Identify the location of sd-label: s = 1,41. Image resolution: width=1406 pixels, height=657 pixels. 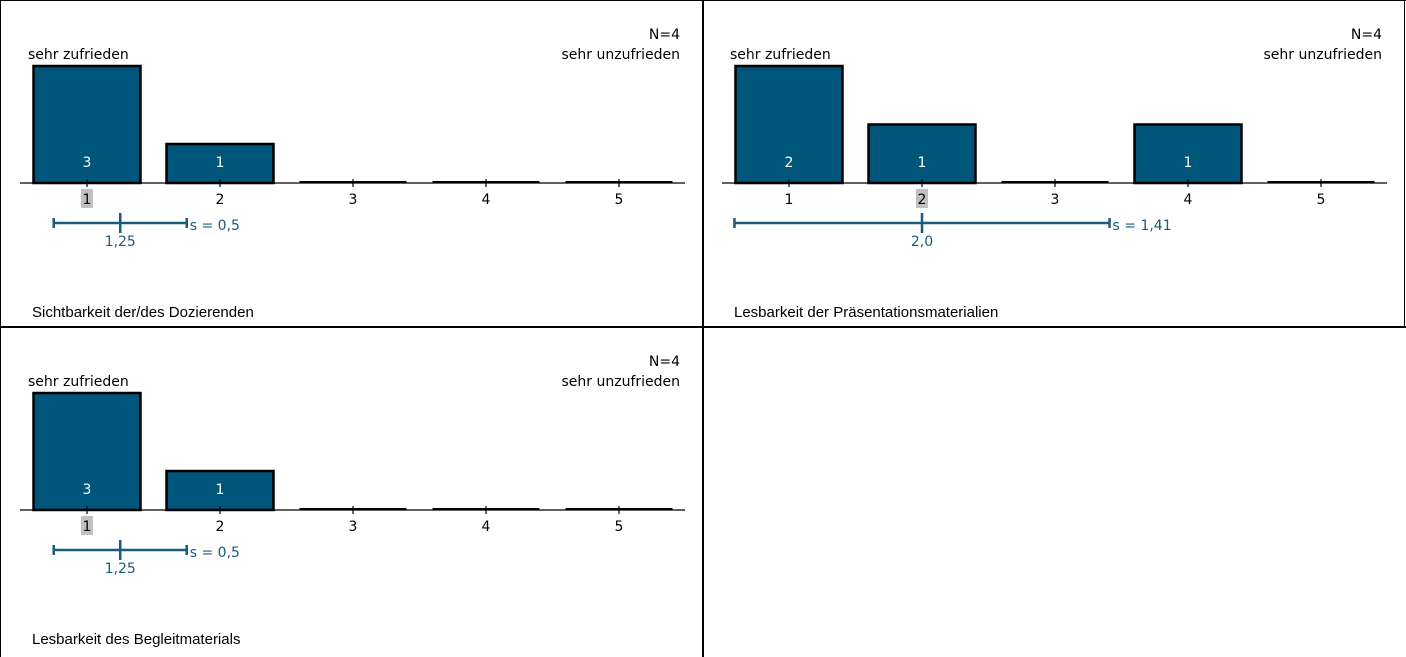
(1142, 226).